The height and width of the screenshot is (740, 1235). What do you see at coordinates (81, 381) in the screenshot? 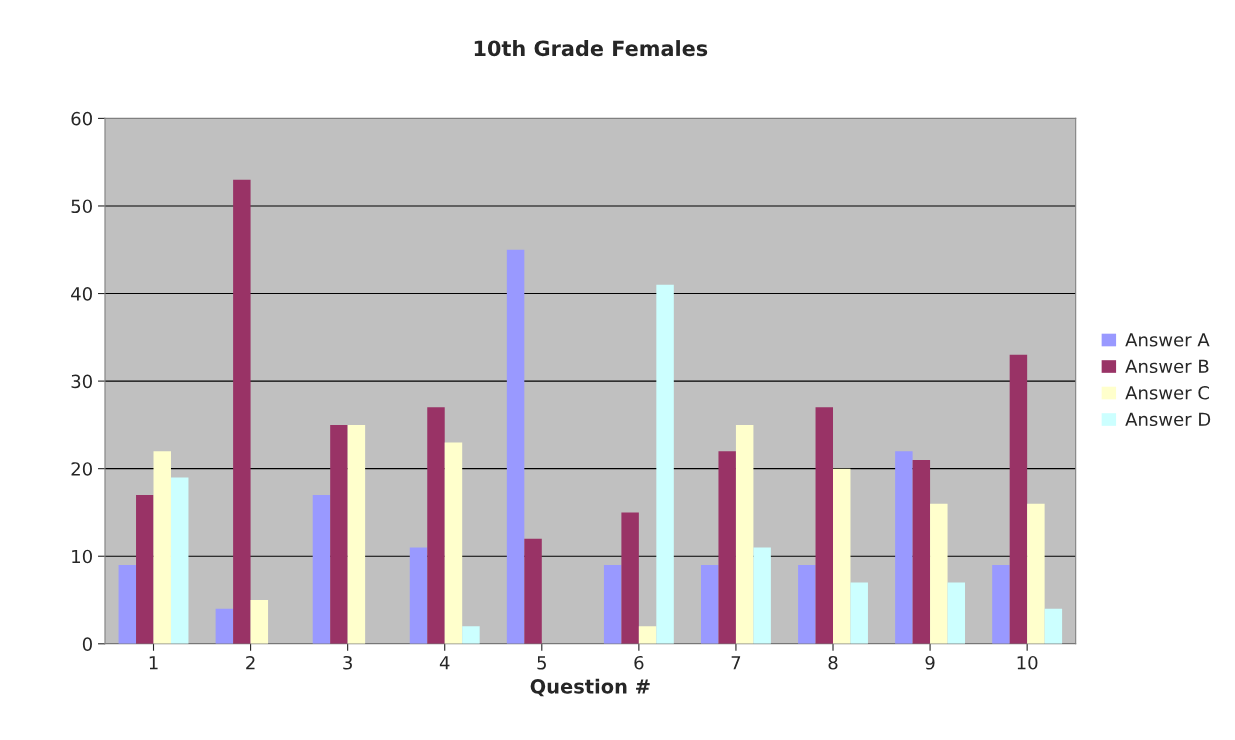
I see `y-tick-label: 30` at bounding box center [81, 381].